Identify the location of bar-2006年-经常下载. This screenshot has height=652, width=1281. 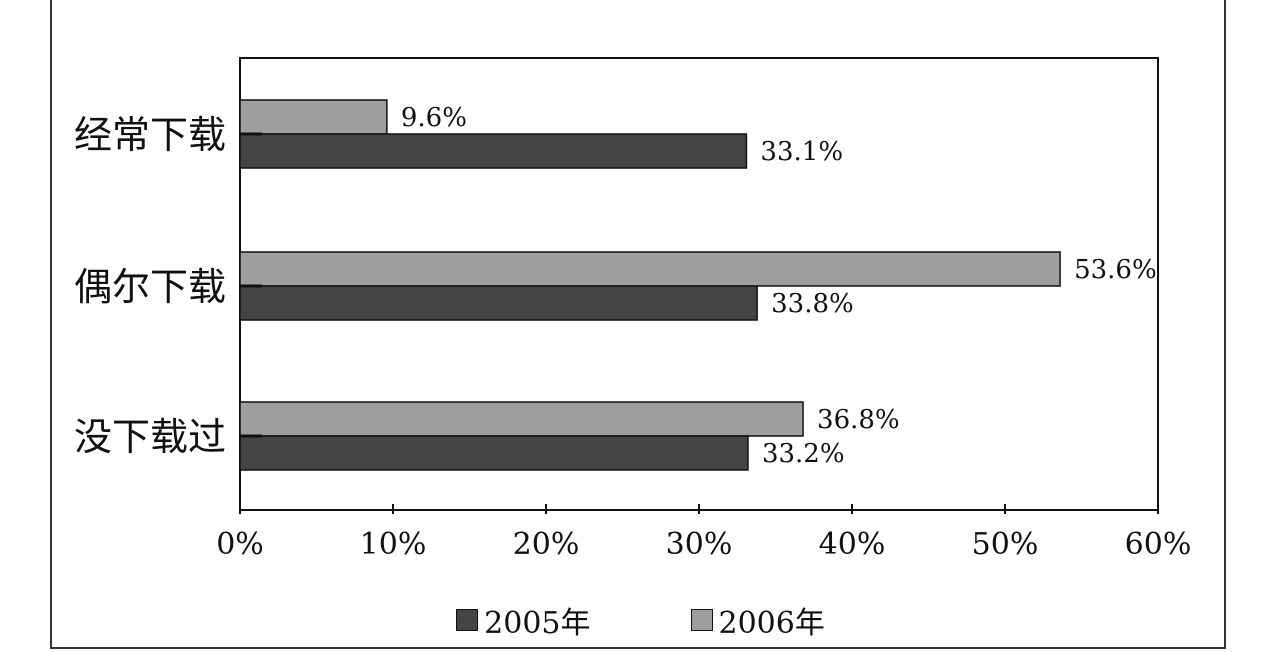
(313, 117).